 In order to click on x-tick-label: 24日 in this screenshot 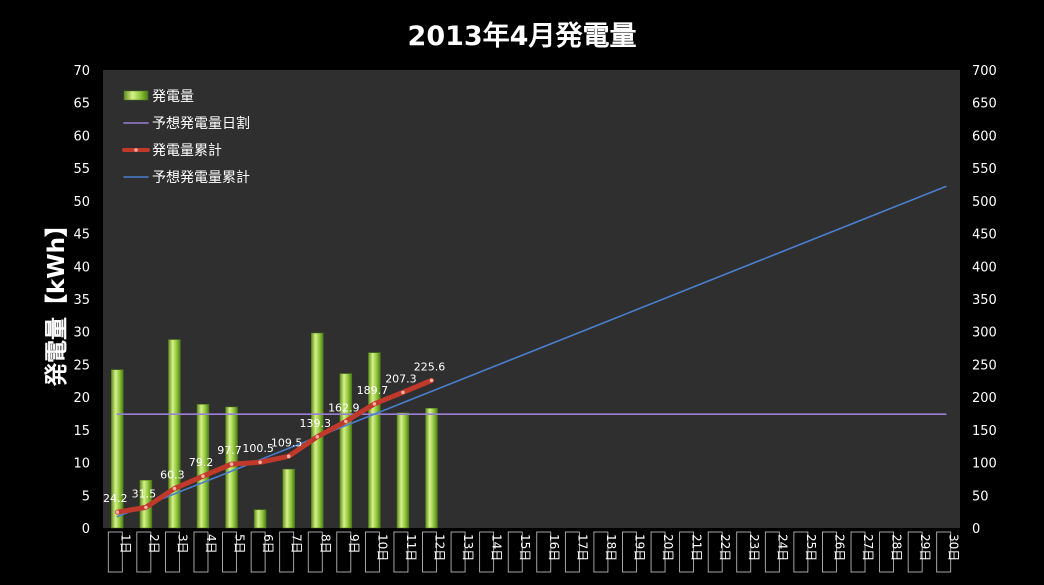, I will do `click(782, 547)`.